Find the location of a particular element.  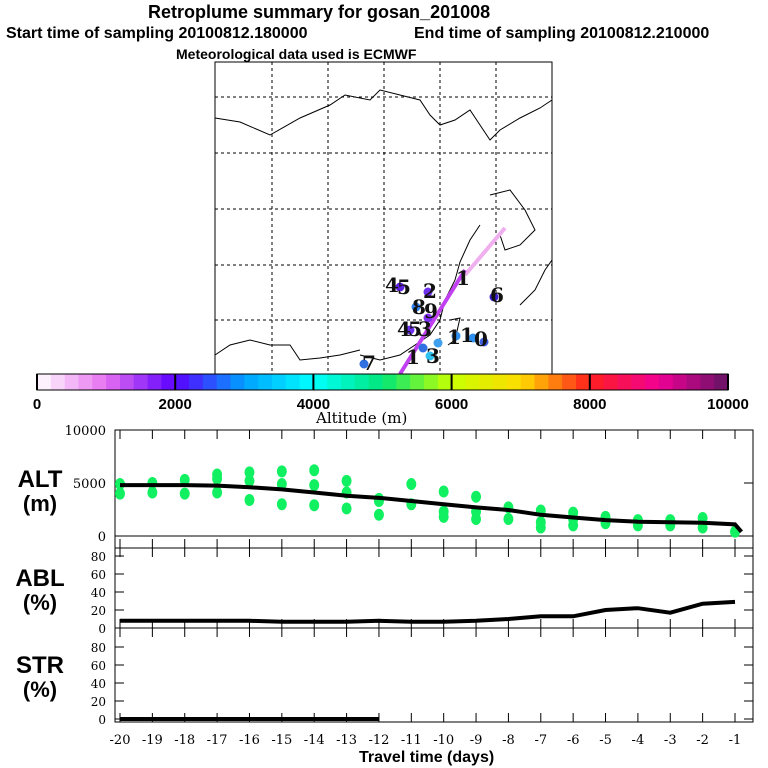

abl-panel-frame is located at coordinates (434, 588).